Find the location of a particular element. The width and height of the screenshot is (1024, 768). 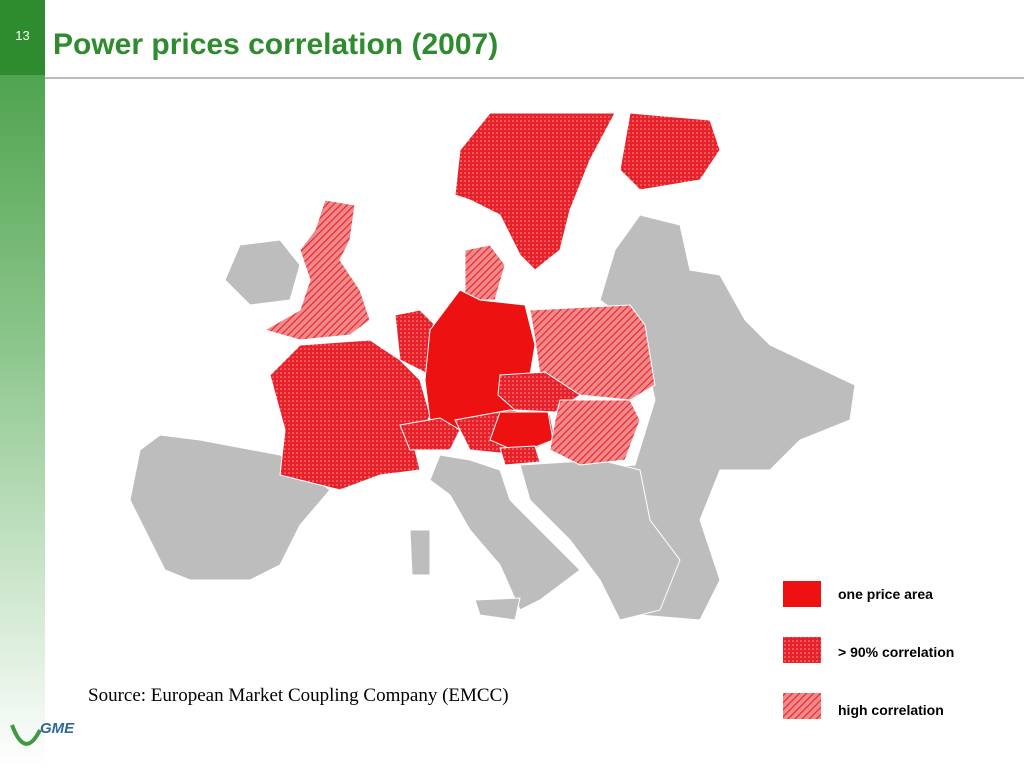

legend-label: one price area is located at coordinates (885, 594).